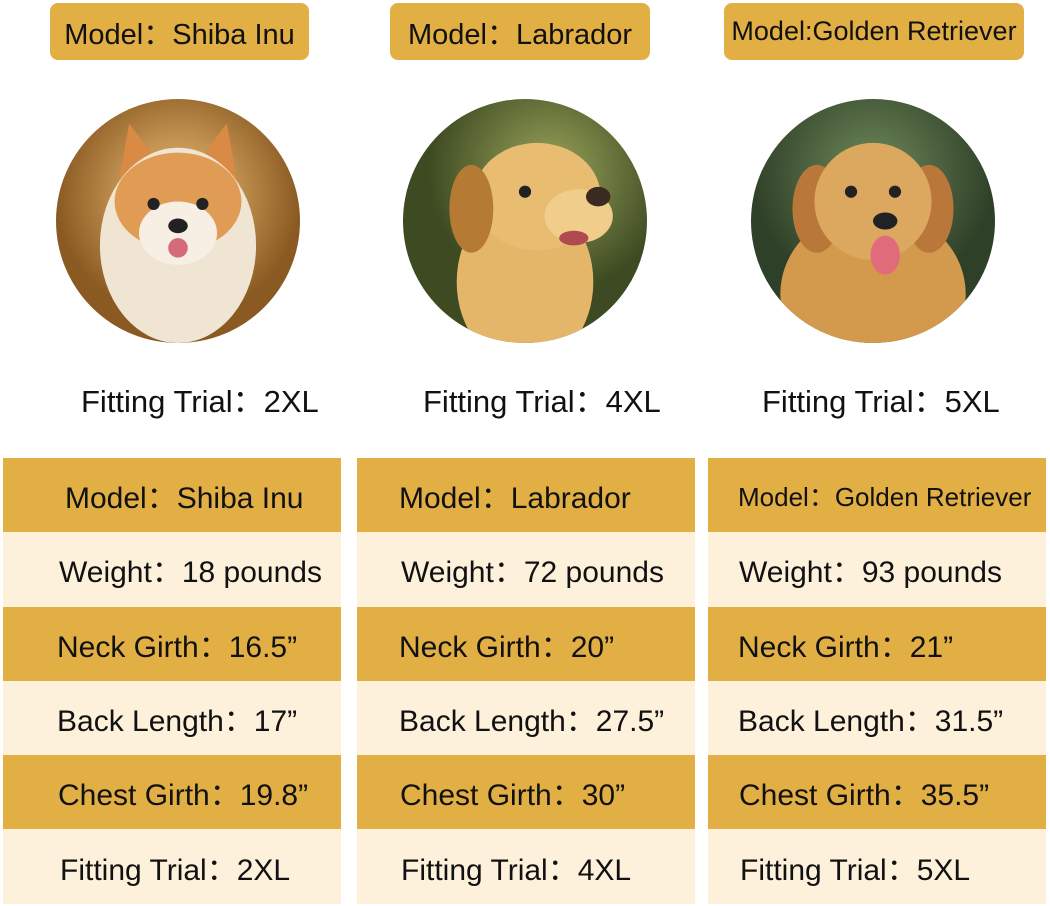 This screenshot has width=1050, height=906. I want to click on fitting-trial-shiba: Fitting Trial：2XL, so click(200, 401).